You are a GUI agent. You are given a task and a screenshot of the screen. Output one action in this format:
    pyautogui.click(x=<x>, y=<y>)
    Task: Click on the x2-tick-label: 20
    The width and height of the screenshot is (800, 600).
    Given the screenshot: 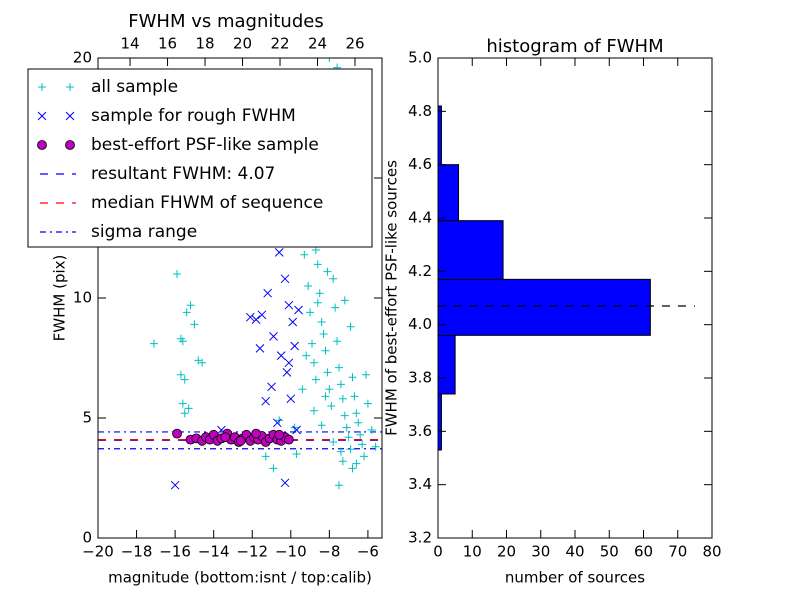 What is the action you would take?
    pyautogui.click(x=242, y=44)
    